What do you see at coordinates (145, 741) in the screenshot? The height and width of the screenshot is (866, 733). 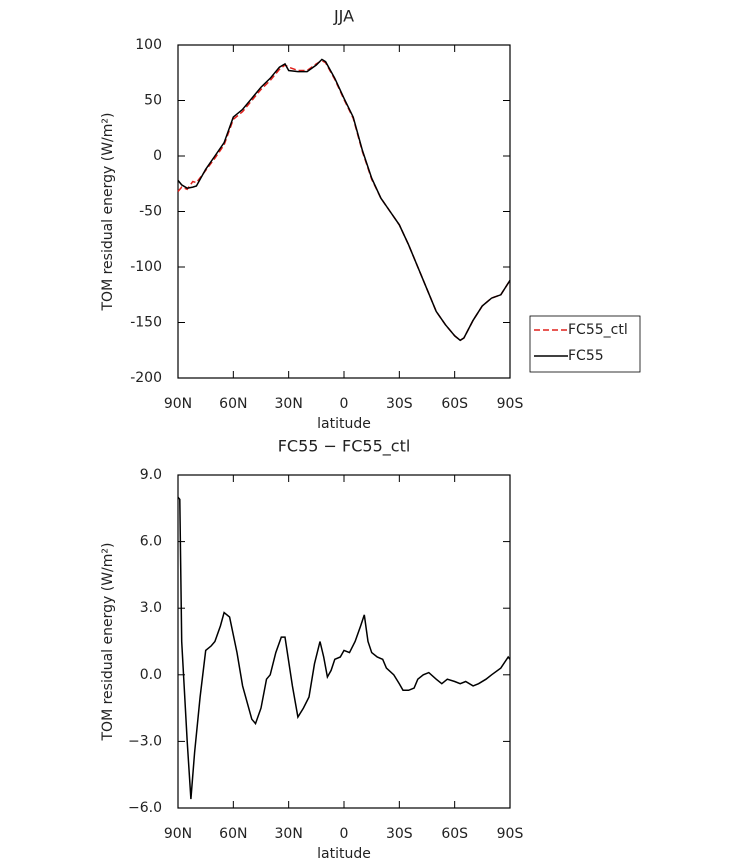 I see `y-tick-label: −3.0` at bounding box center [145, 741].